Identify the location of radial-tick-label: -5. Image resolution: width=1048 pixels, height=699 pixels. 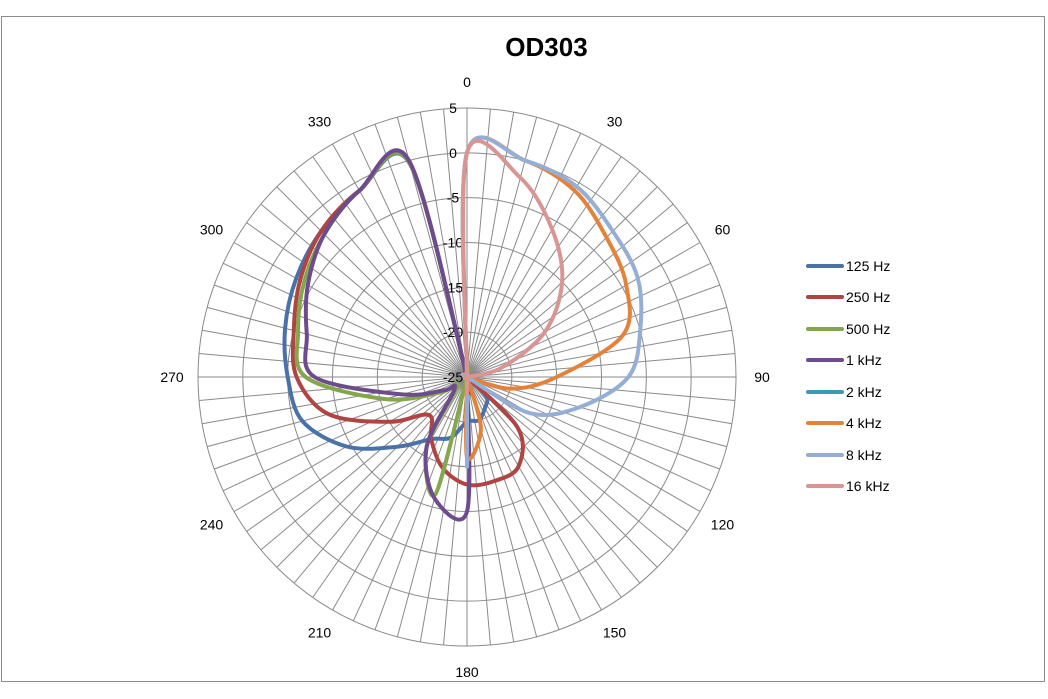
(453, 198).